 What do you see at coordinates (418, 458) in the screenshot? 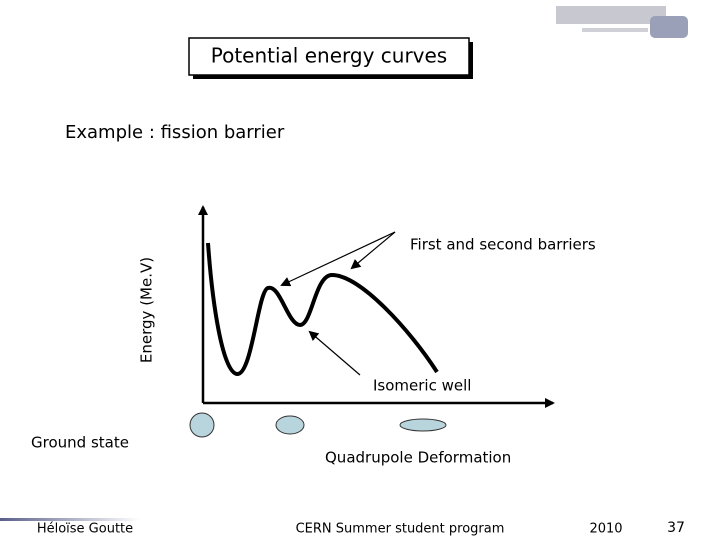
I see `x-axis-label: Quadrupole Deformation` at bounding box center [418, 458].